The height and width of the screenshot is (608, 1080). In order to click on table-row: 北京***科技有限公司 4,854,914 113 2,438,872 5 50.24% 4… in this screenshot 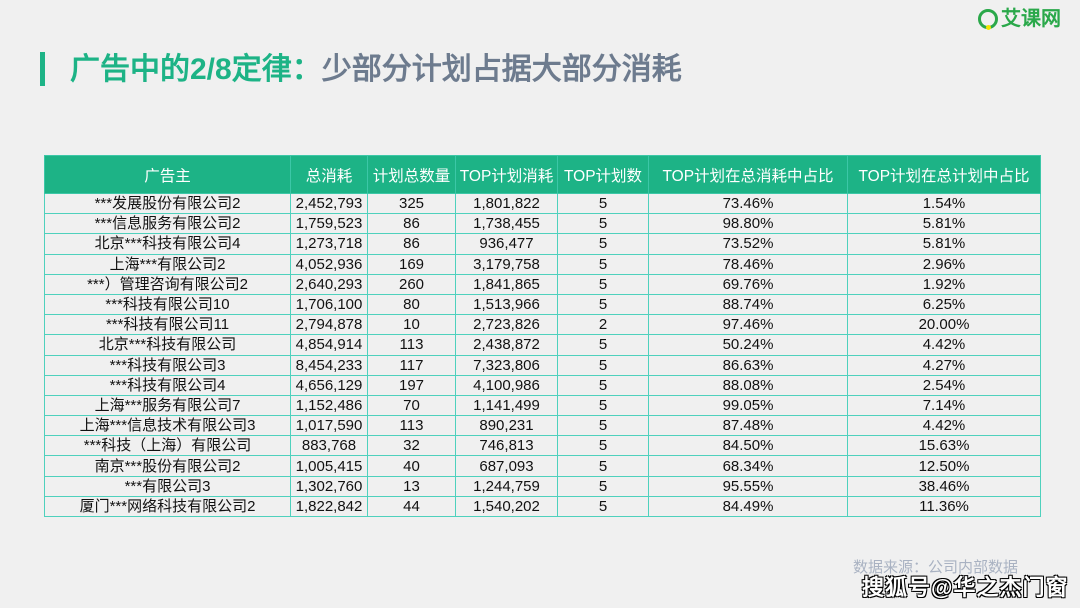, I will do `click(542, 345)`.